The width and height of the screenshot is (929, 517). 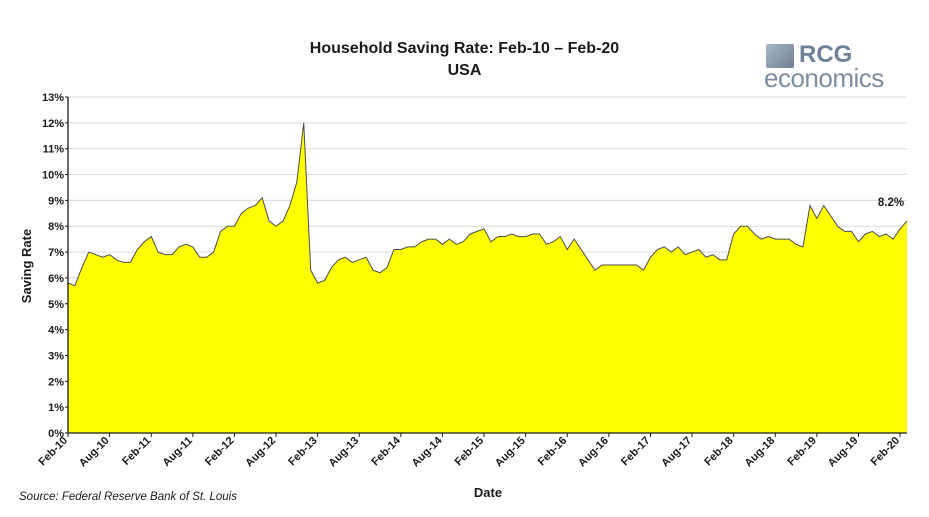 I want to click on x-tick-label: Aug-13, so click(x=343, y=452).